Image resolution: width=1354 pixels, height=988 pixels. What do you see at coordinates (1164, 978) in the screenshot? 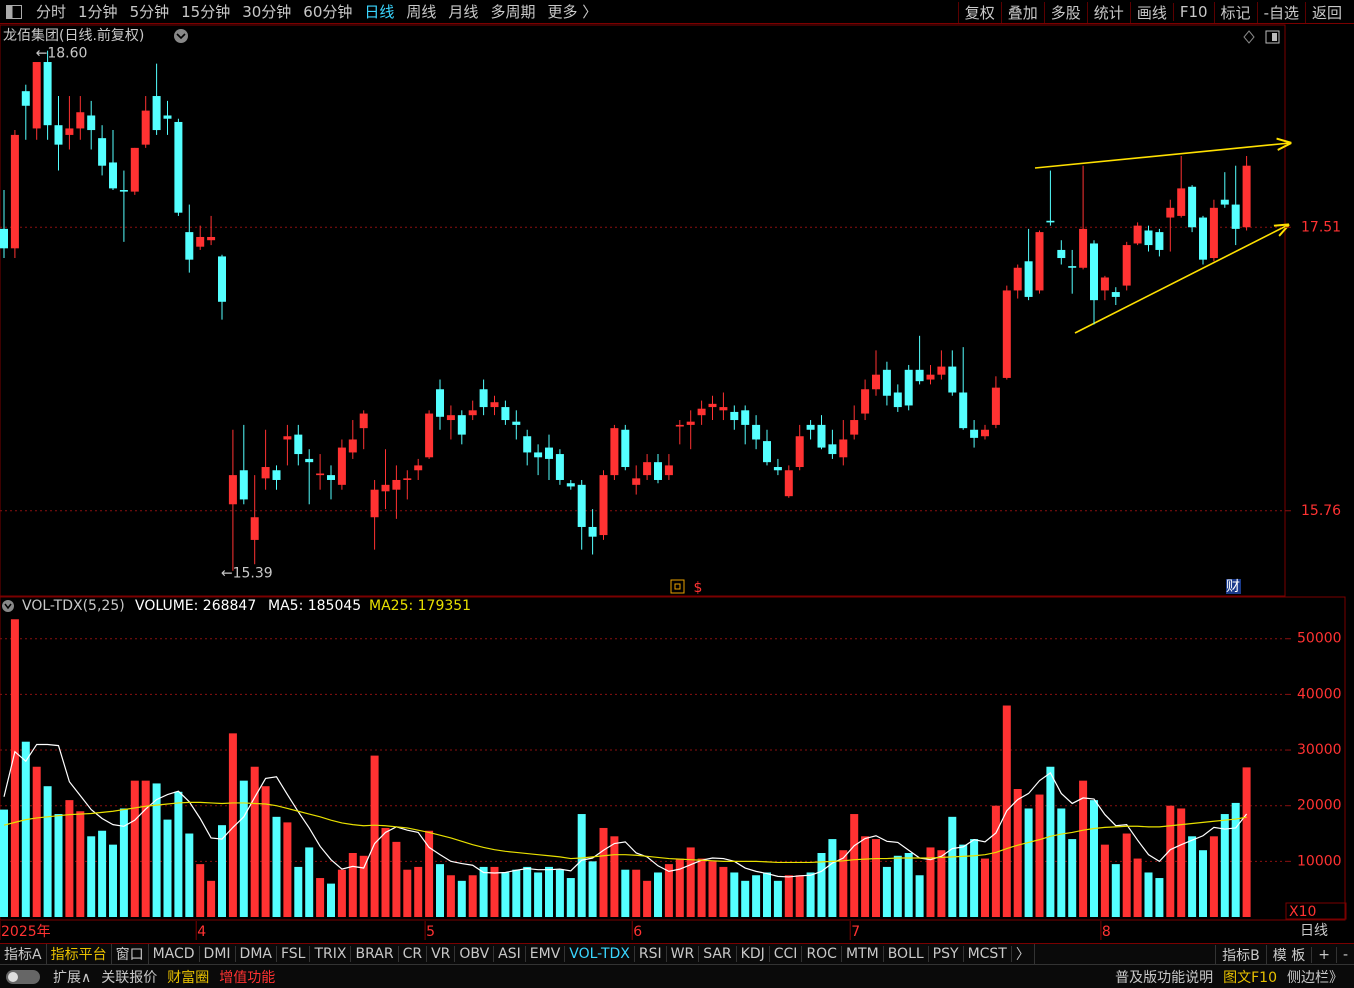
I see `status-item: 普及版功能说明` at bounding box center [1164, 978].